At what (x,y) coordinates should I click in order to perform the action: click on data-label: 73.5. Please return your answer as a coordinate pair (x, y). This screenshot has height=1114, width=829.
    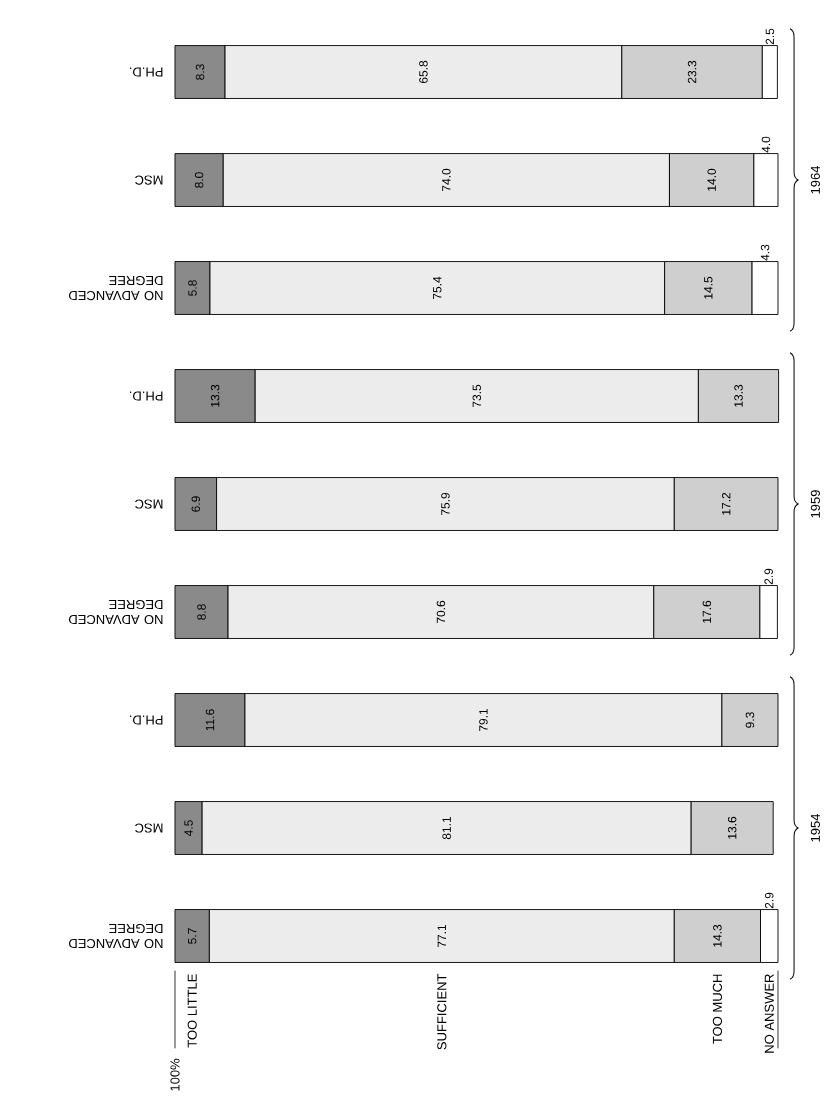
    Looking at the image, I should click on (477, 396).